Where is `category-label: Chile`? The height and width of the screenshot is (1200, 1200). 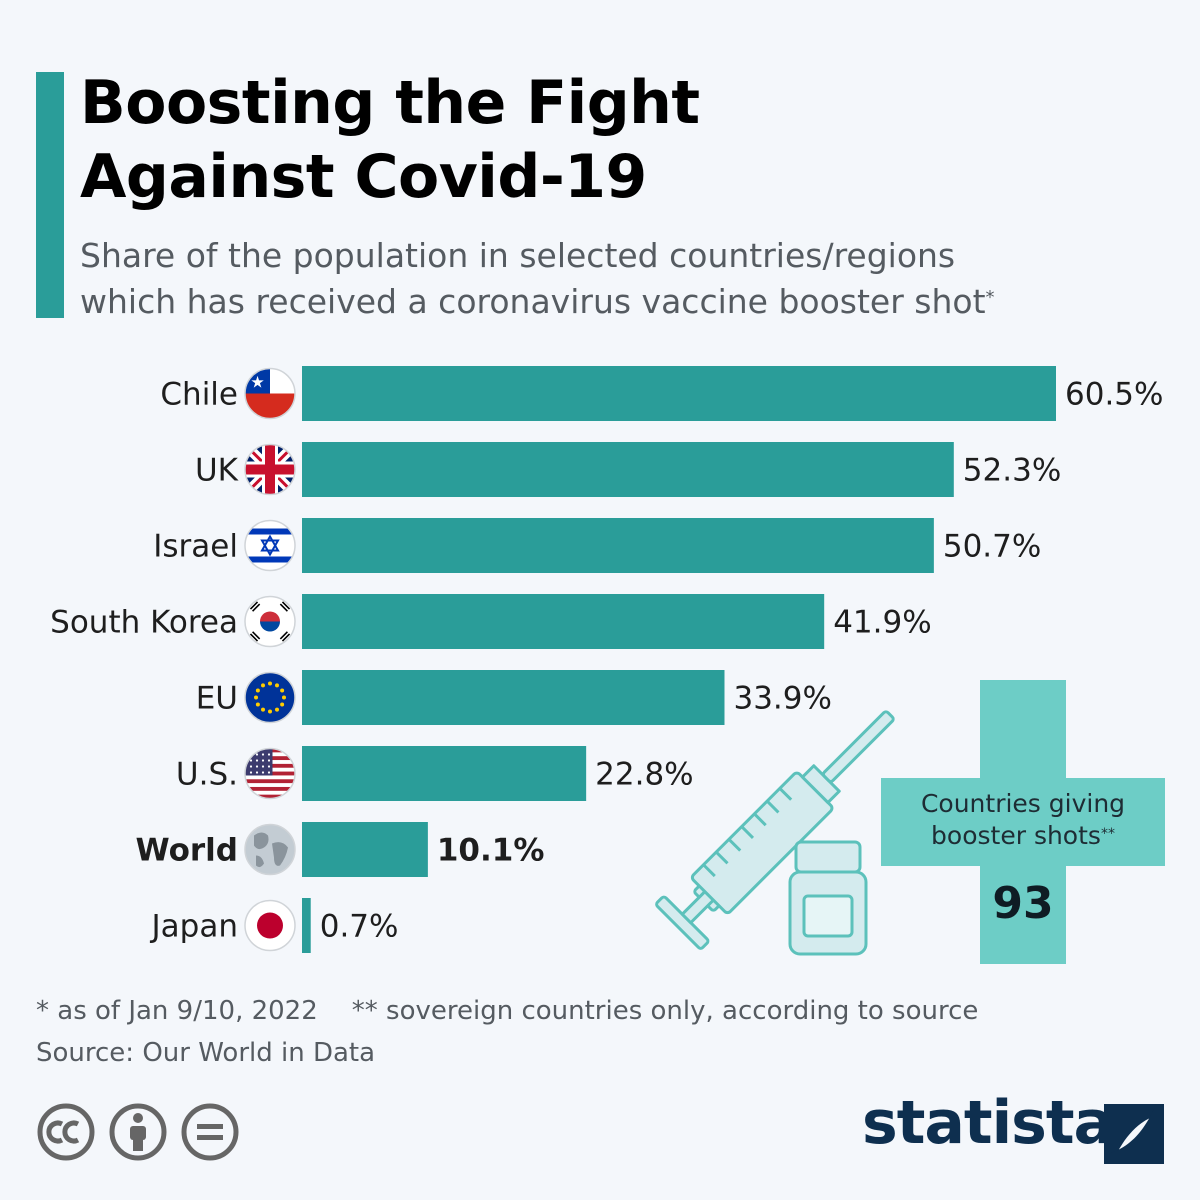
category-label: Chile is located at coordinates (199, 395).